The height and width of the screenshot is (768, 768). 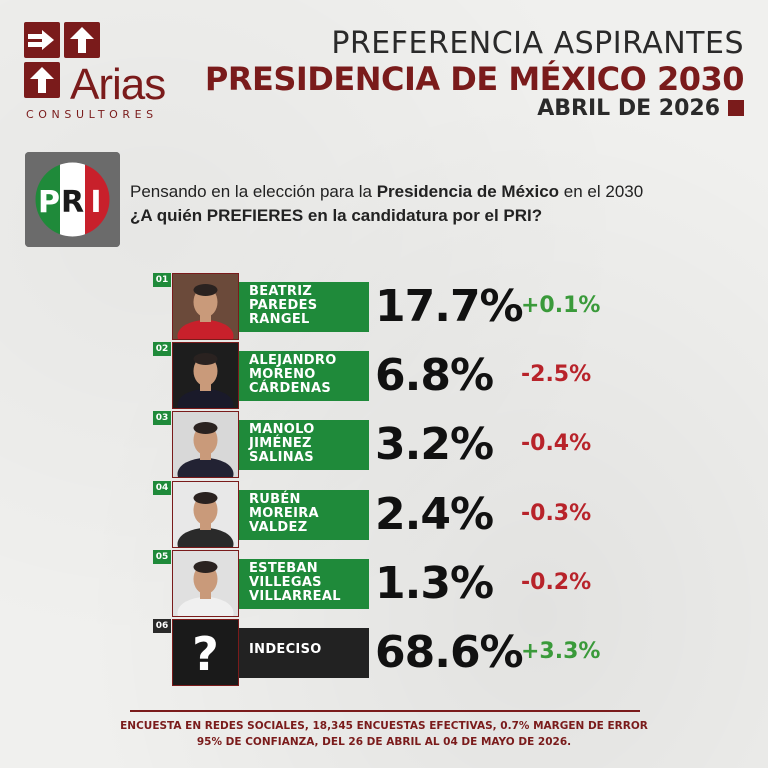 What do you see at coordinates (468, 191) in the screenshot?
I see `question-bold: Presidencia de México` at bounding box center [468, 191].